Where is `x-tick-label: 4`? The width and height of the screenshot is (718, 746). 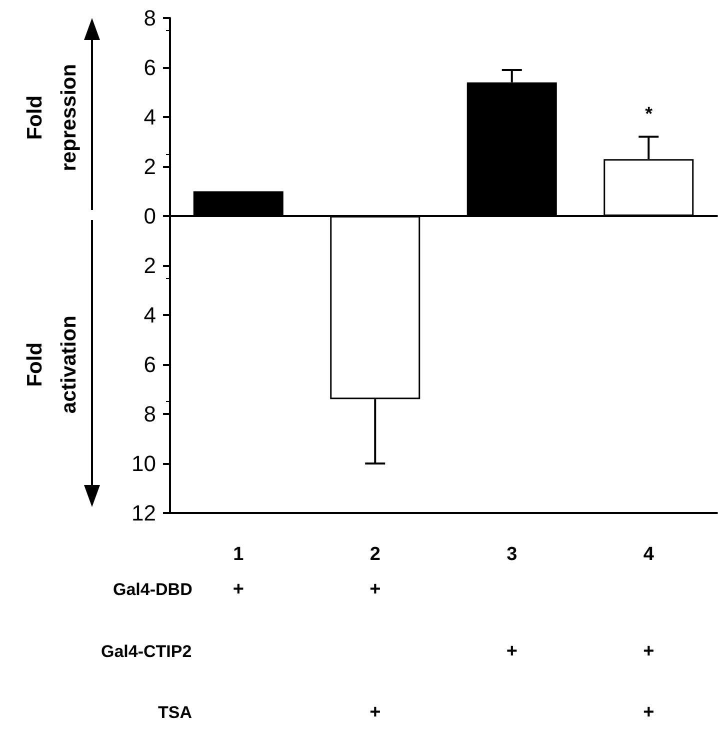 x-tick-label: 4 is located at coordinates (648, 554).